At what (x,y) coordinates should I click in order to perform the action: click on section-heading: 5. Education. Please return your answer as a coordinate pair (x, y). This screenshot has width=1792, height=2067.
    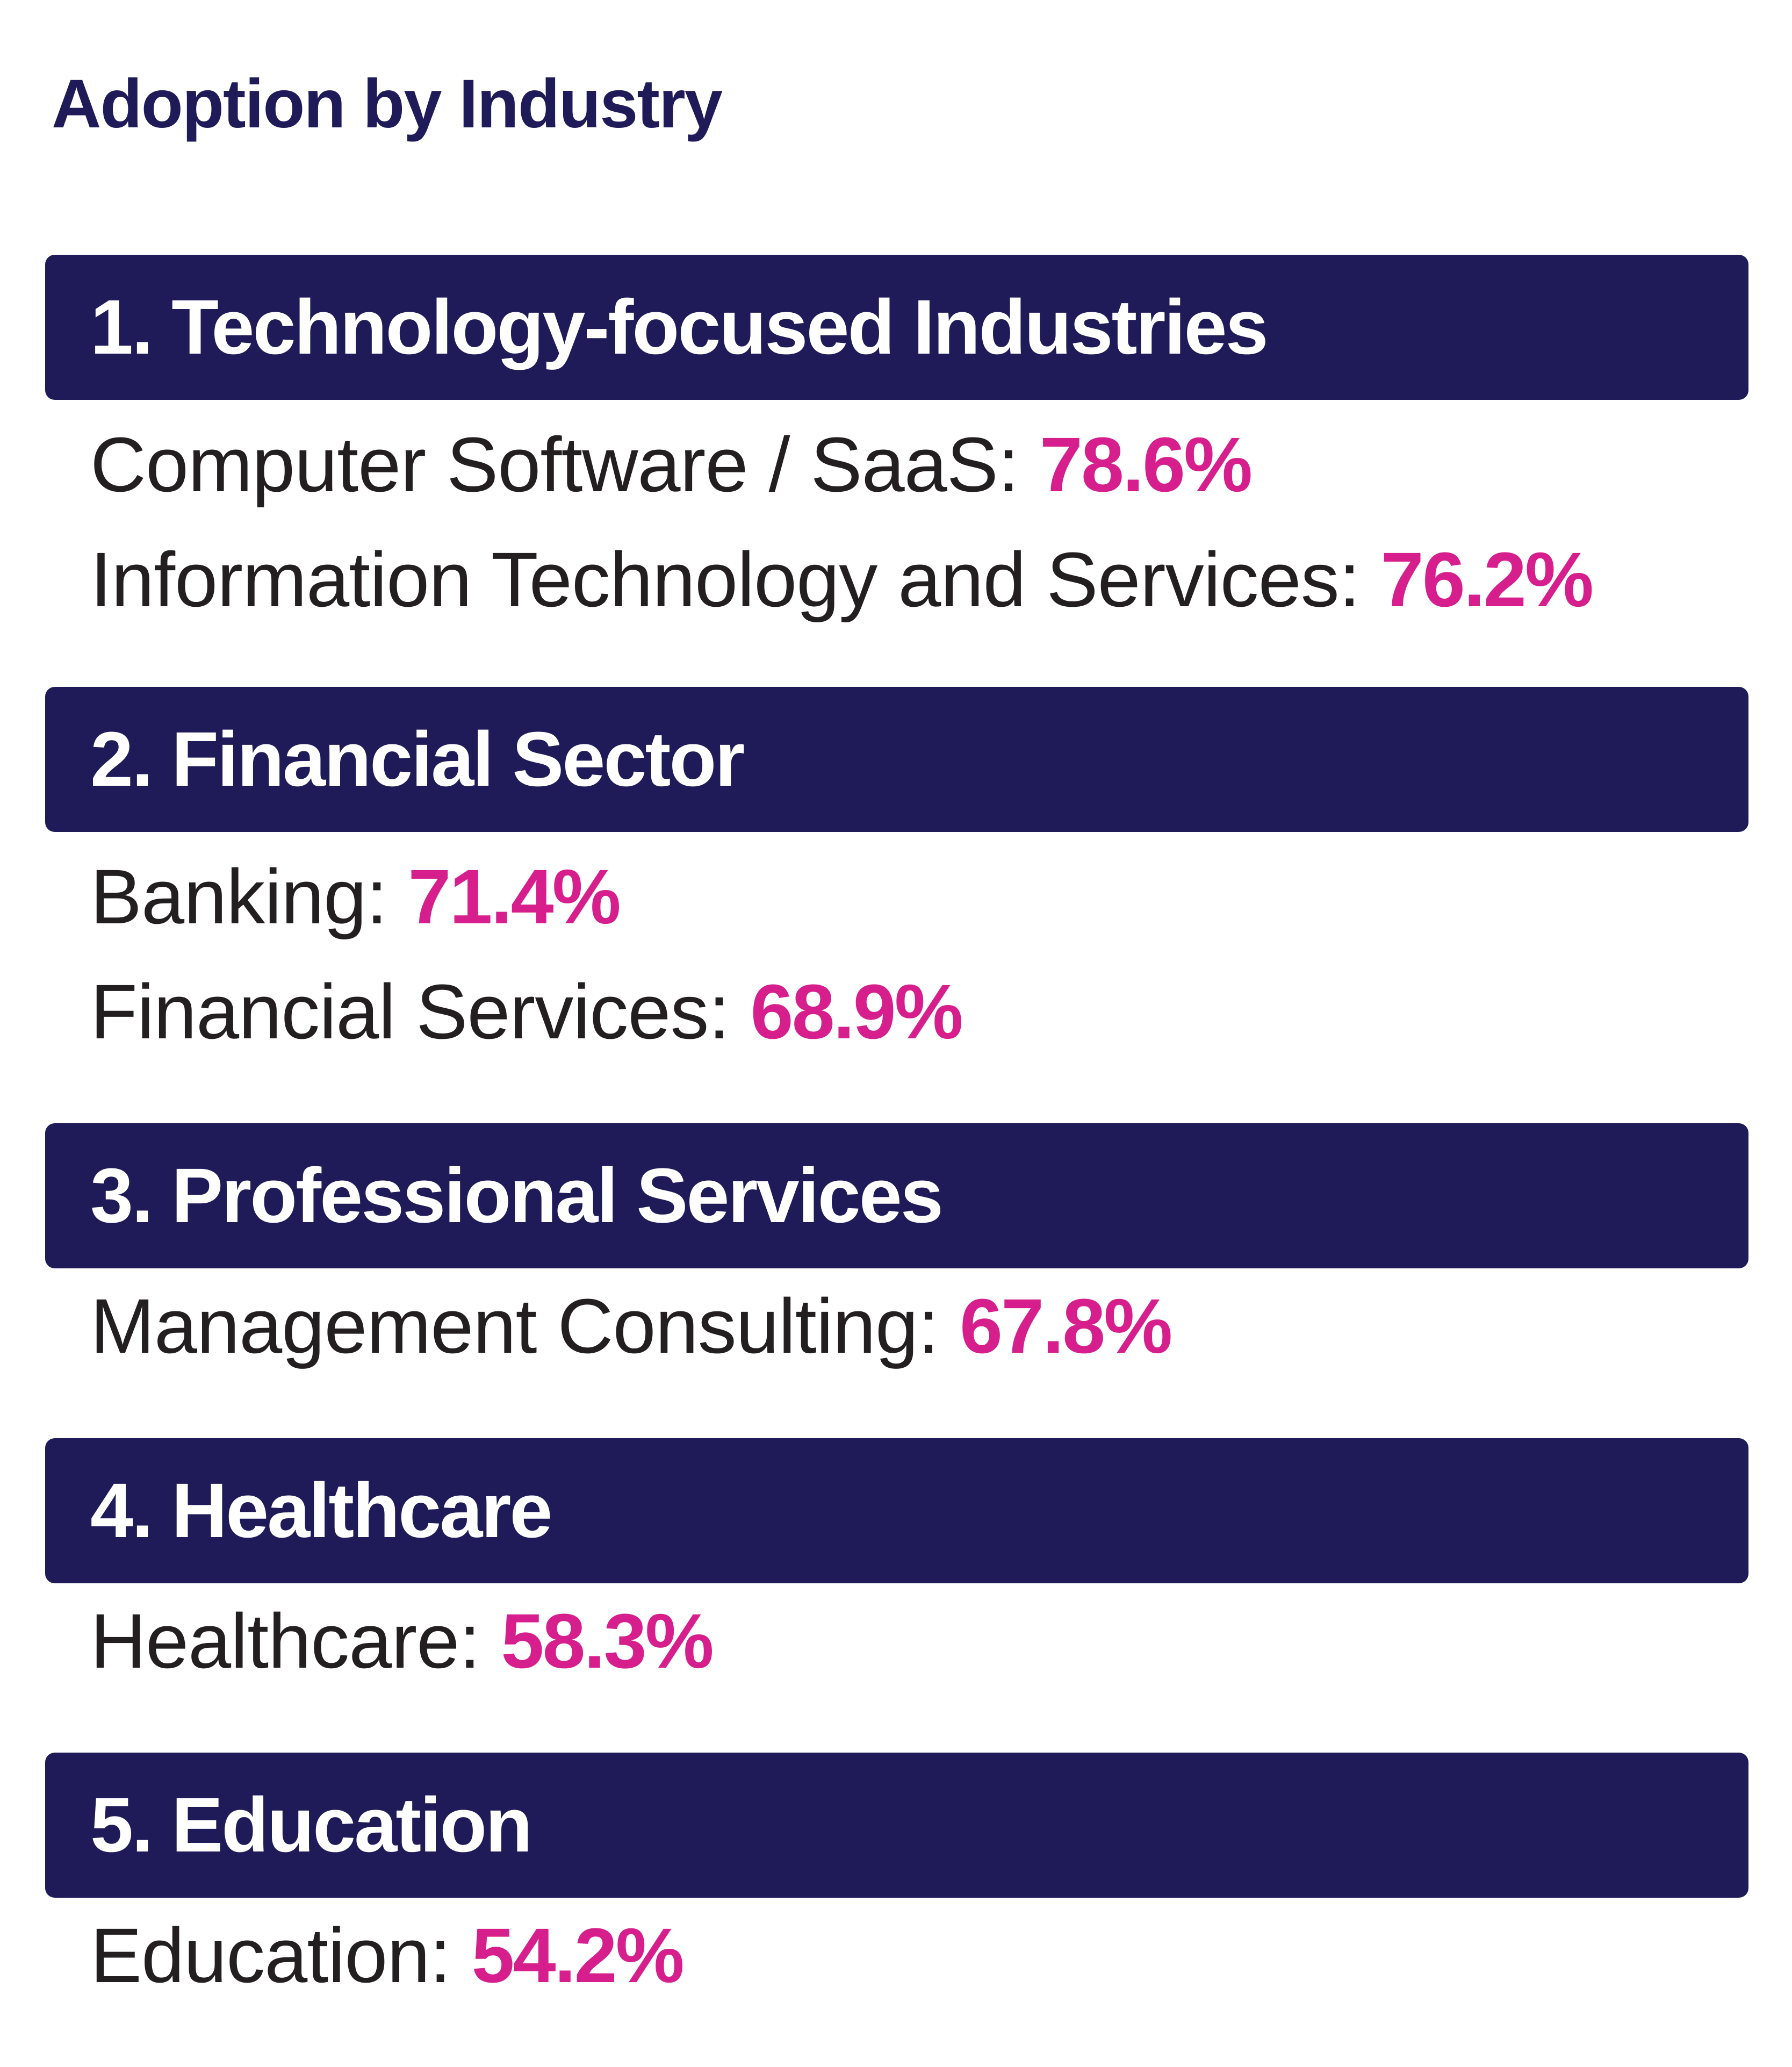
    Looking at the image, I should click on (311, 1825).